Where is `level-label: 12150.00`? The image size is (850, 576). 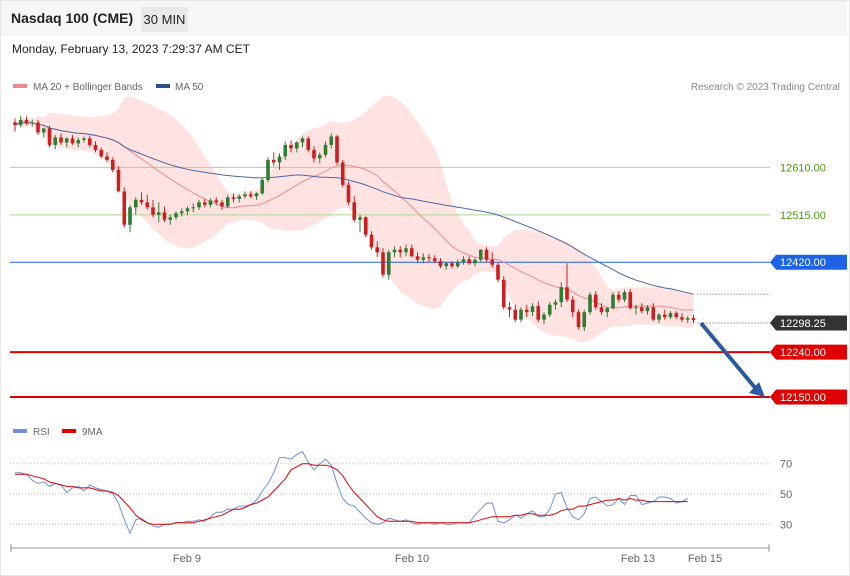 level-label: 12150.00 is located at coordinates (803, 398).